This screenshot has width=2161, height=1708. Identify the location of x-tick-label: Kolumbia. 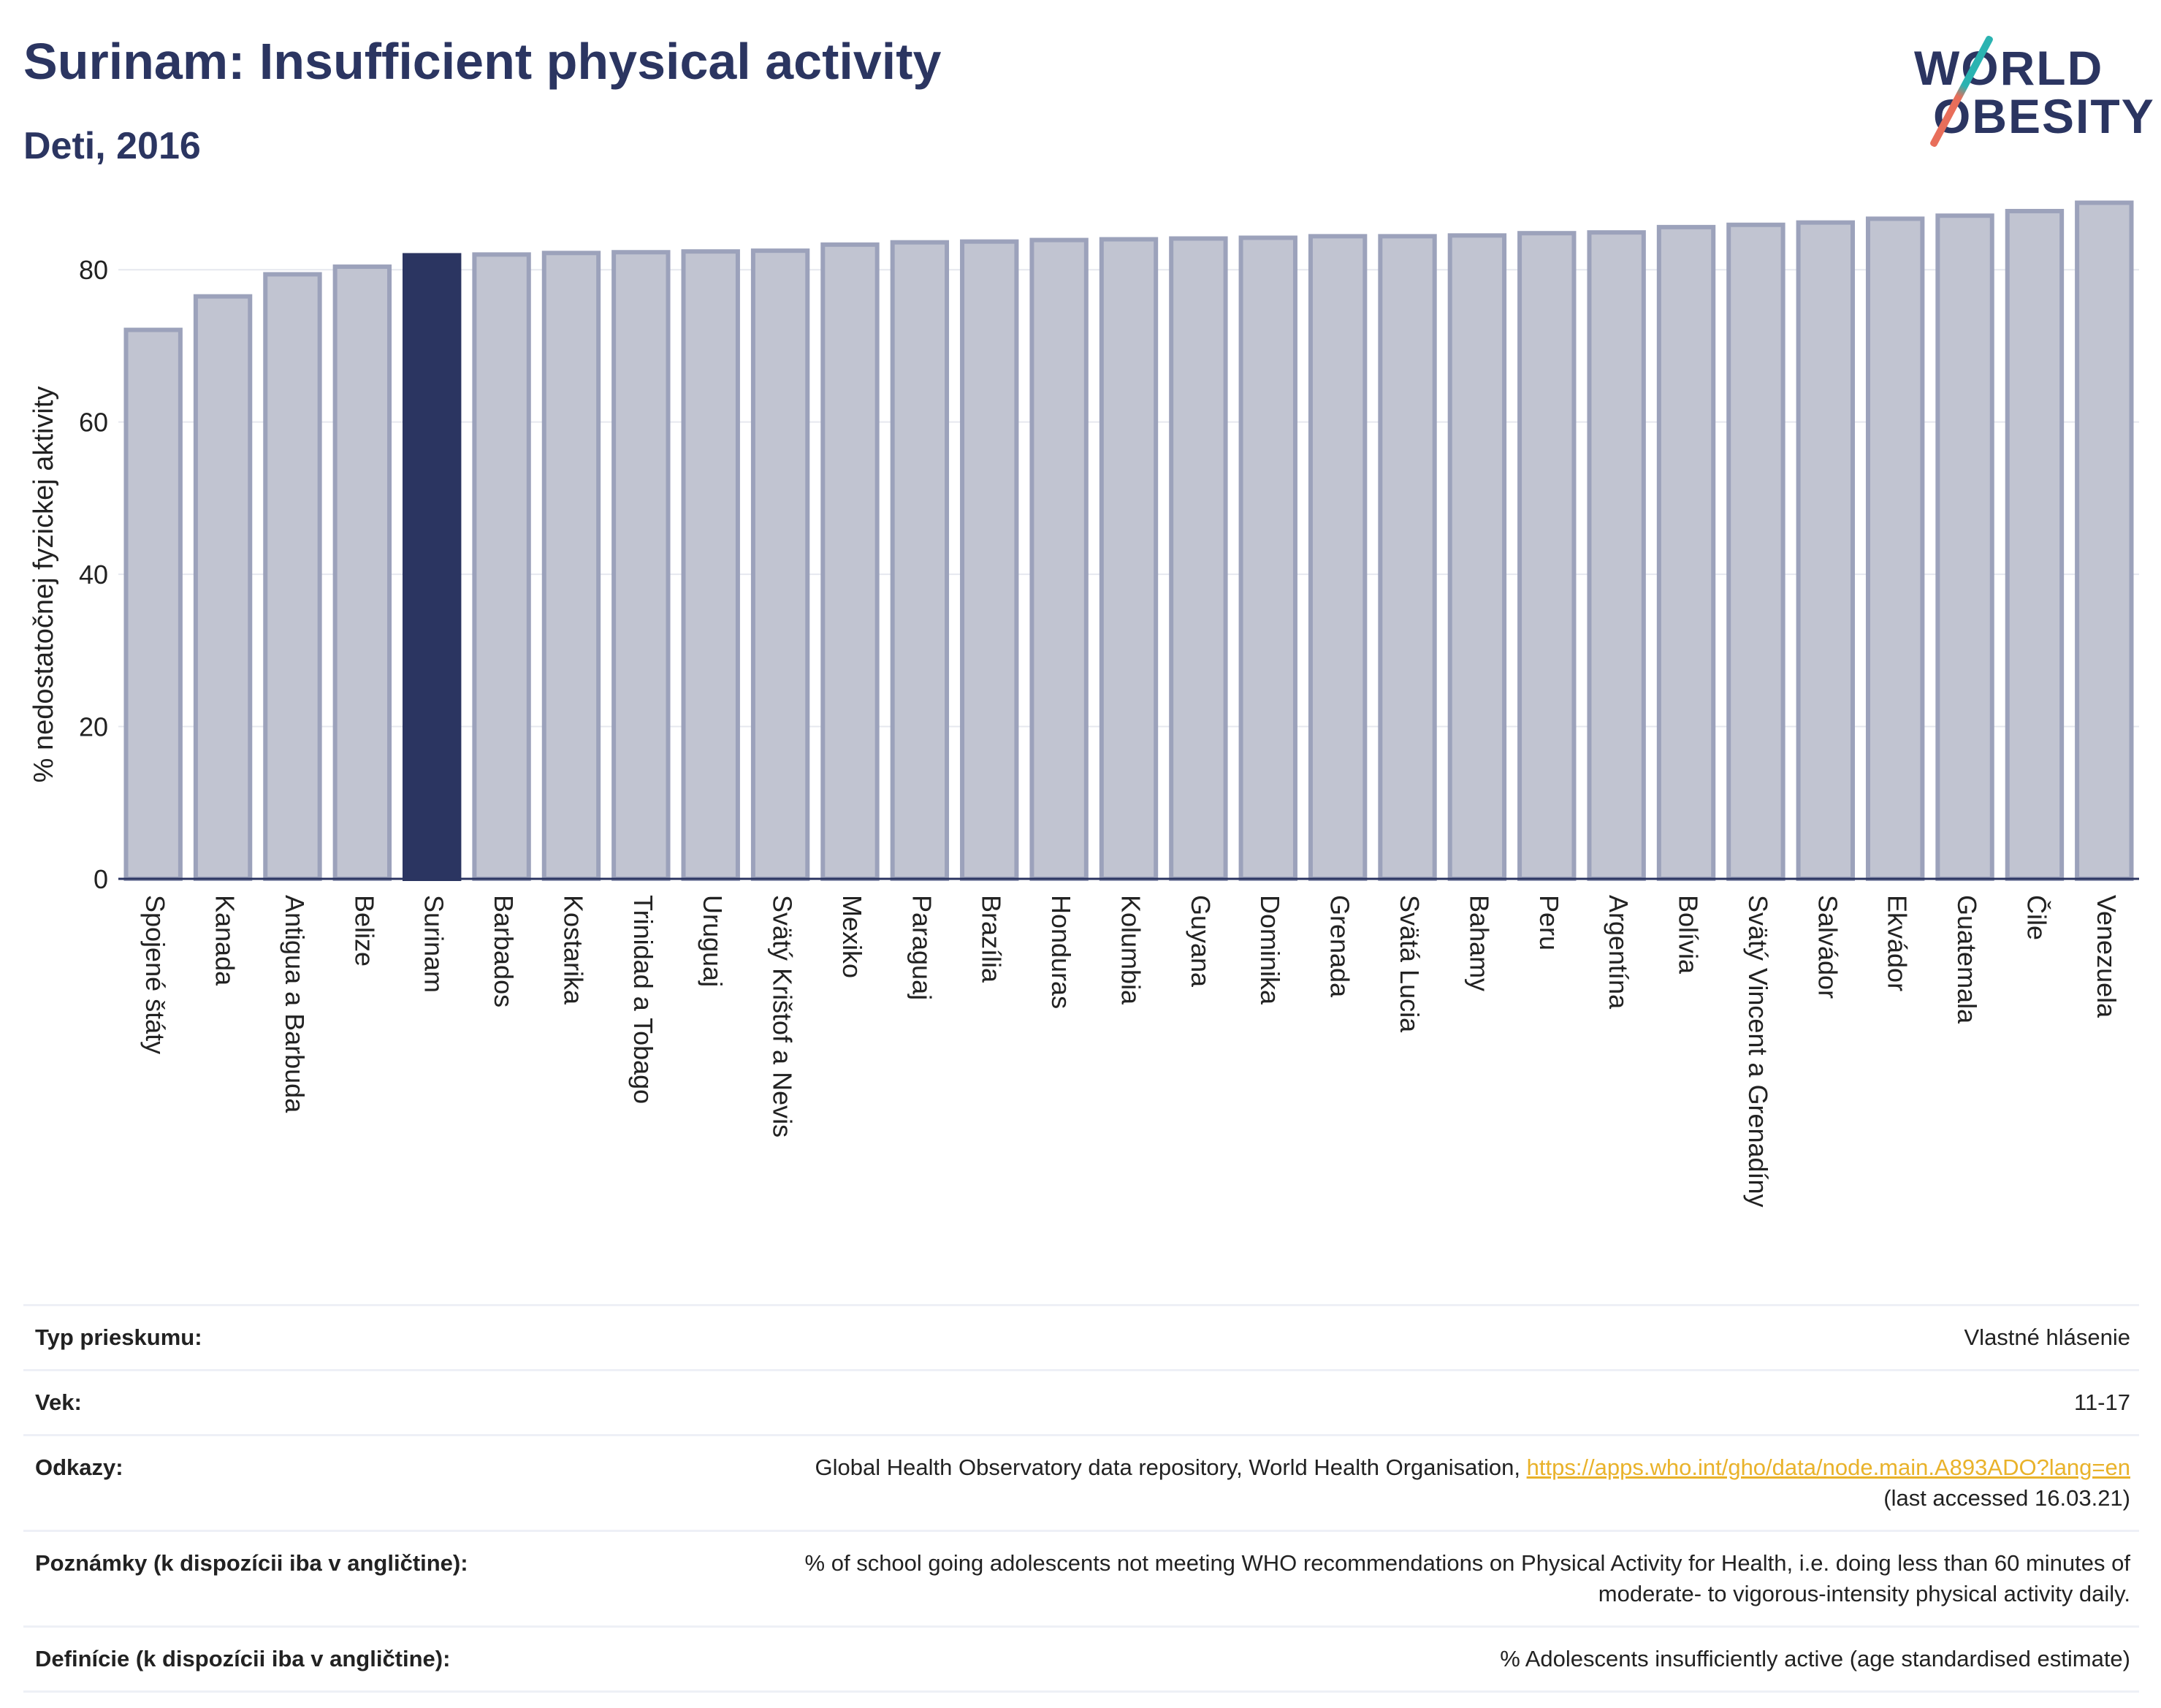
(1131, 950).